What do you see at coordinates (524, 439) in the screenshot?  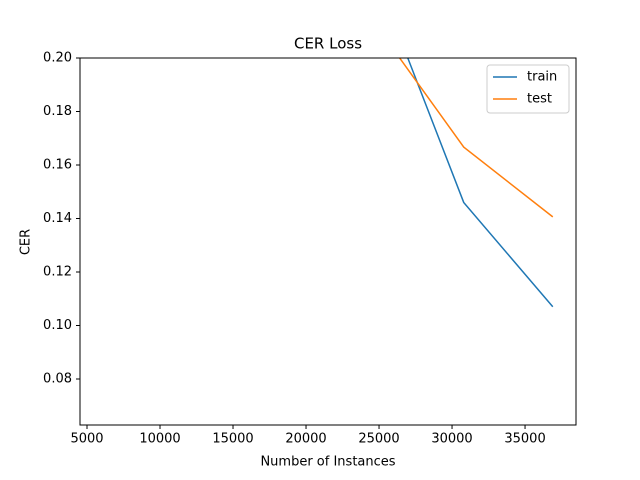 I see `x-tick-label: 35000` at bounding box center [524, 439].